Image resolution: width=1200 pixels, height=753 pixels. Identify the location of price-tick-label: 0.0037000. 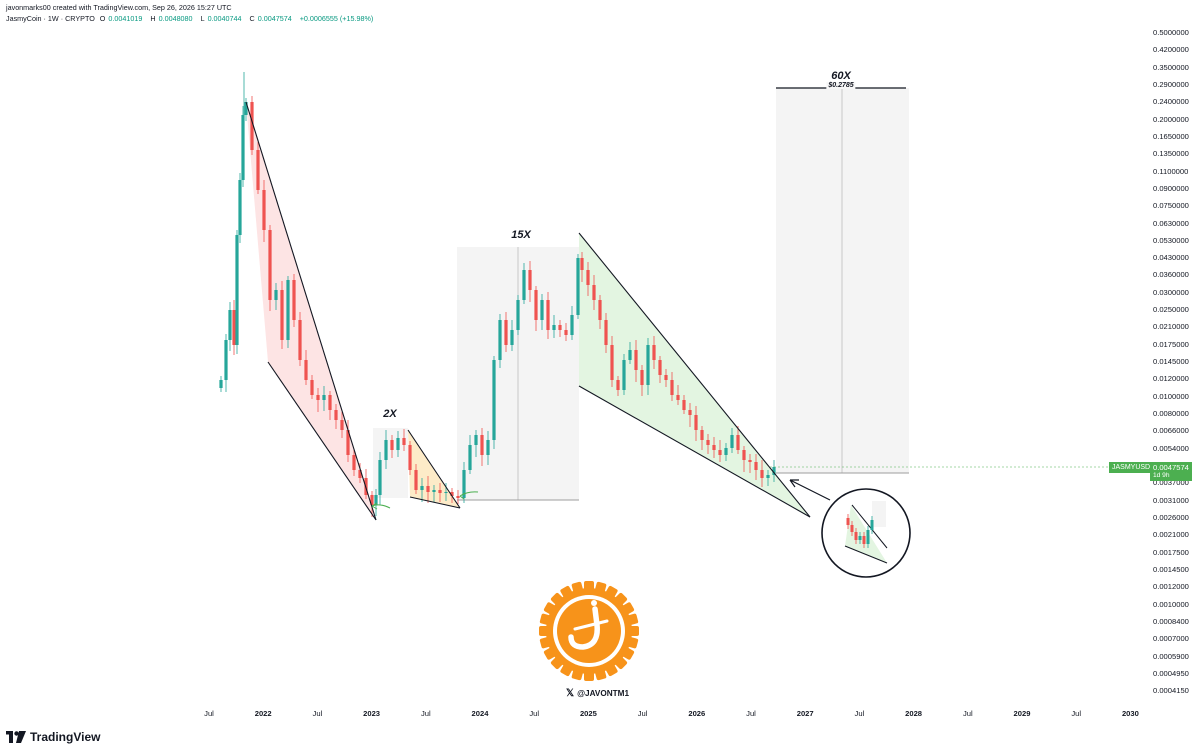
(1171, 483).